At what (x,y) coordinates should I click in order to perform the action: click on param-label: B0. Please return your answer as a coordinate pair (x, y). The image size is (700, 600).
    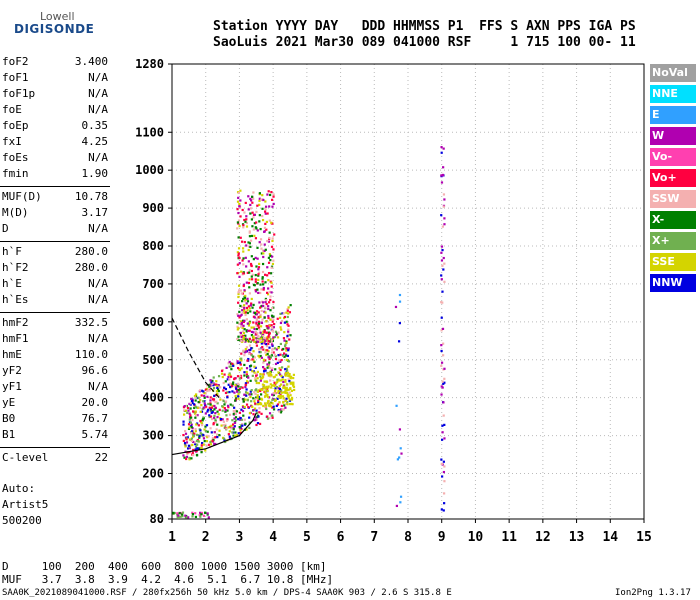
    Looking at the image, I should click on (9, 418).